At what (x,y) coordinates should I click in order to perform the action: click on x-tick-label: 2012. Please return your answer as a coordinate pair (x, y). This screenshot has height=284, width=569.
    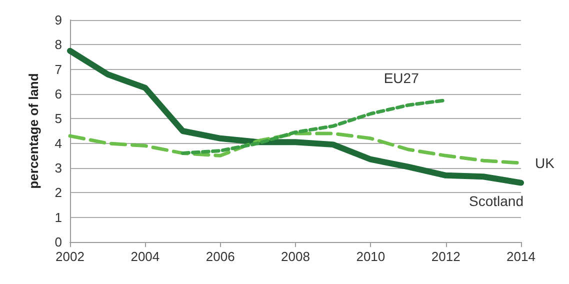
    Looking at the image, I should click on (445, 256).